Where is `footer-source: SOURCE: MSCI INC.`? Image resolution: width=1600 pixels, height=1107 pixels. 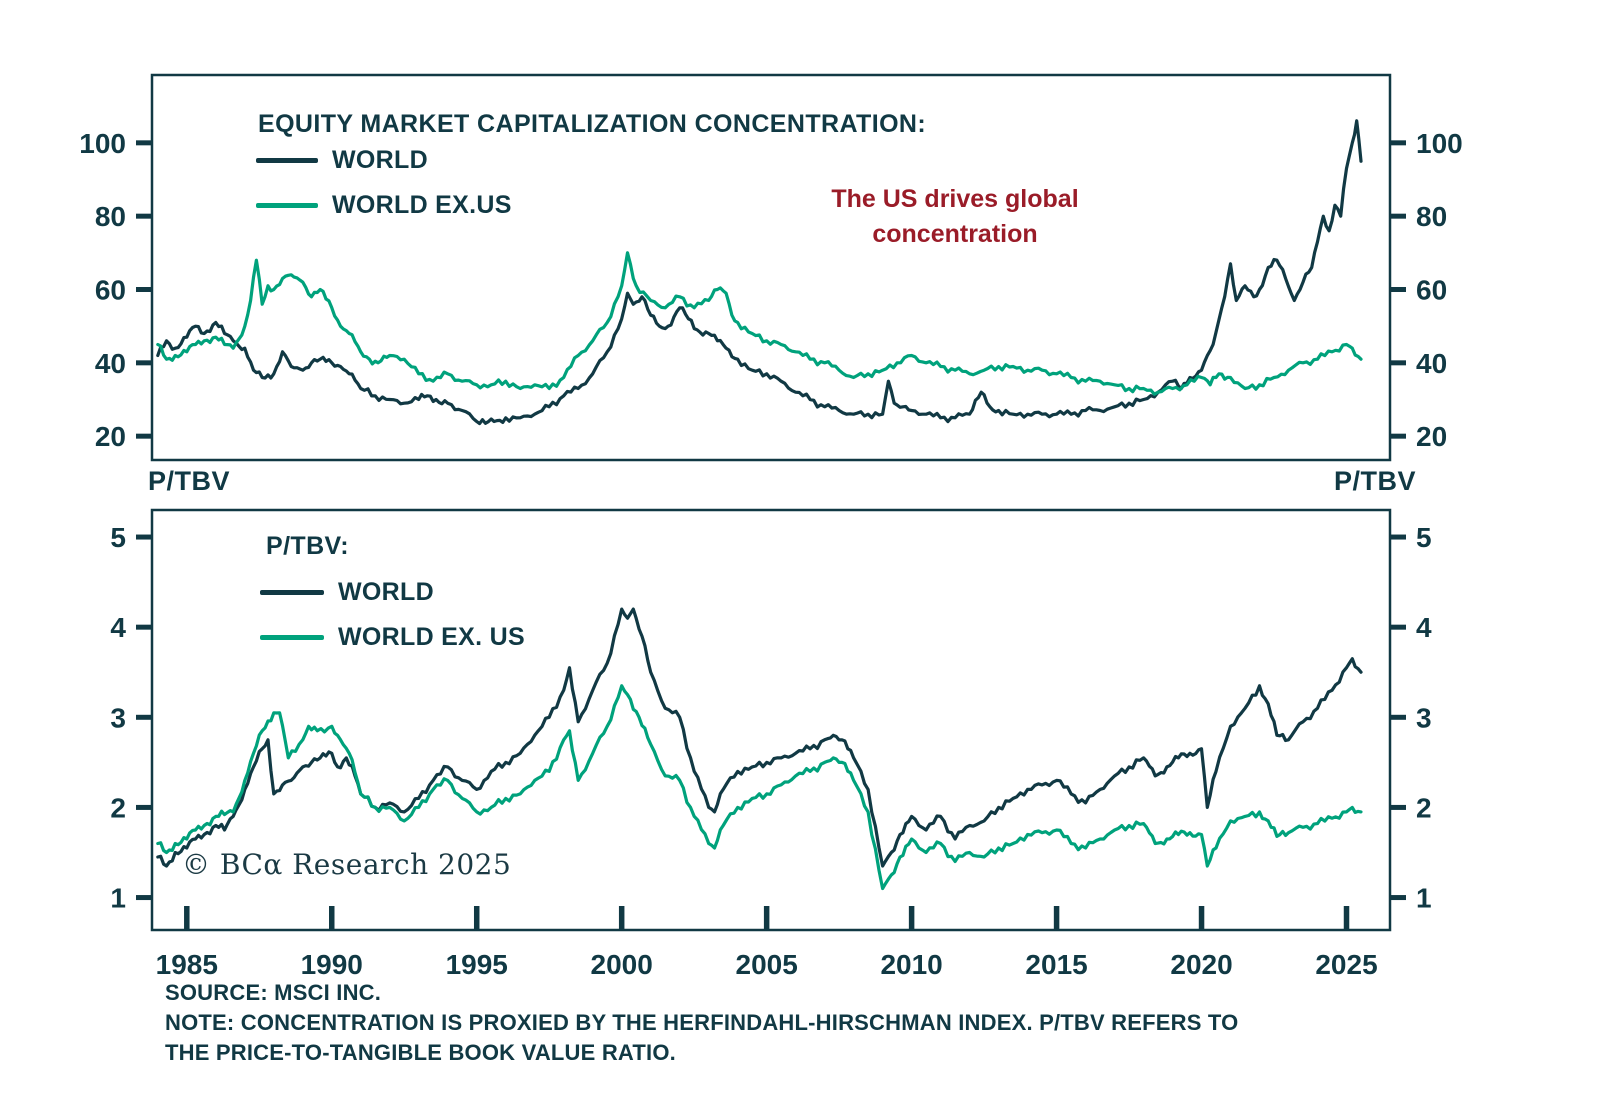
footer-source: SOURCE: MSCI INC. is located at coordinates (273, 992).